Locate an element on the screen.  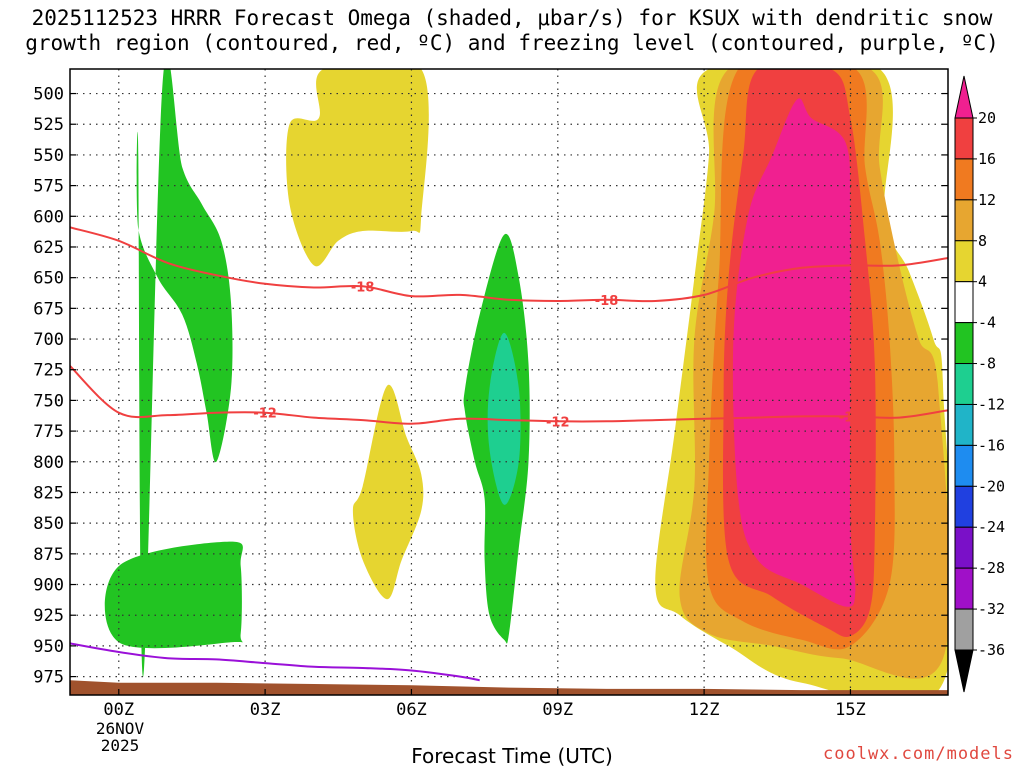
y-tick-label: 700 is located at coordinates (48, 340).